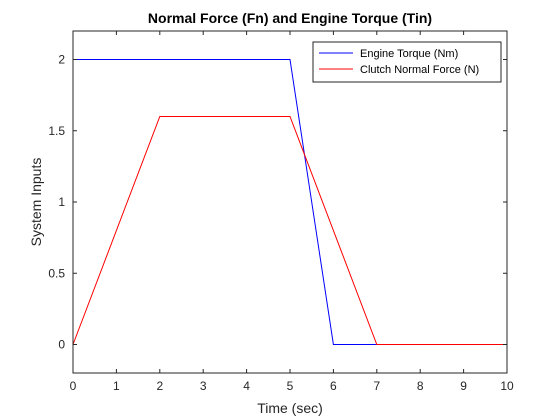  I want to click on y-tick-label: 2, so click(61, 60).